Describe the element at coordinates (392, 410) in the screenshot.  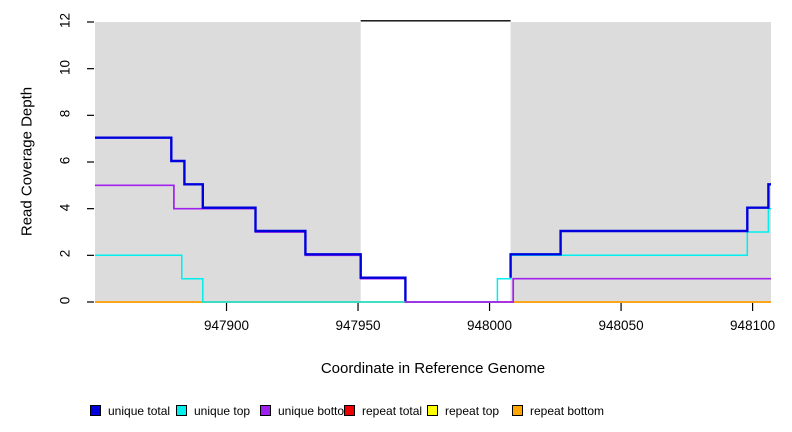
I see `legend-label: repeat total` at that location.